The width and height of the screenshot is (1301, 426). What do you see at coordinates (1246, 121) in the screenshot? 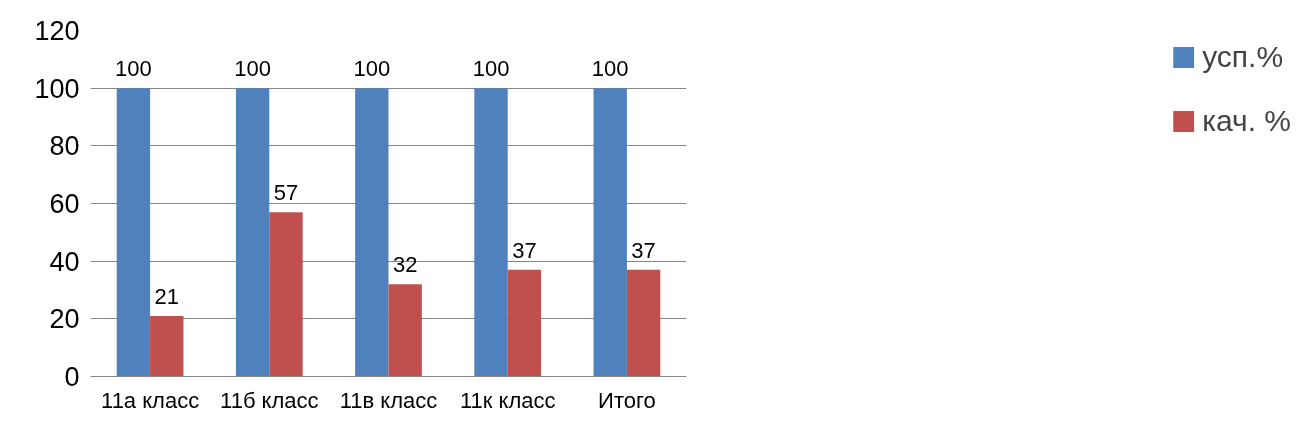
I see `legend-label: кач. %` at bounding box center [1246, 121].